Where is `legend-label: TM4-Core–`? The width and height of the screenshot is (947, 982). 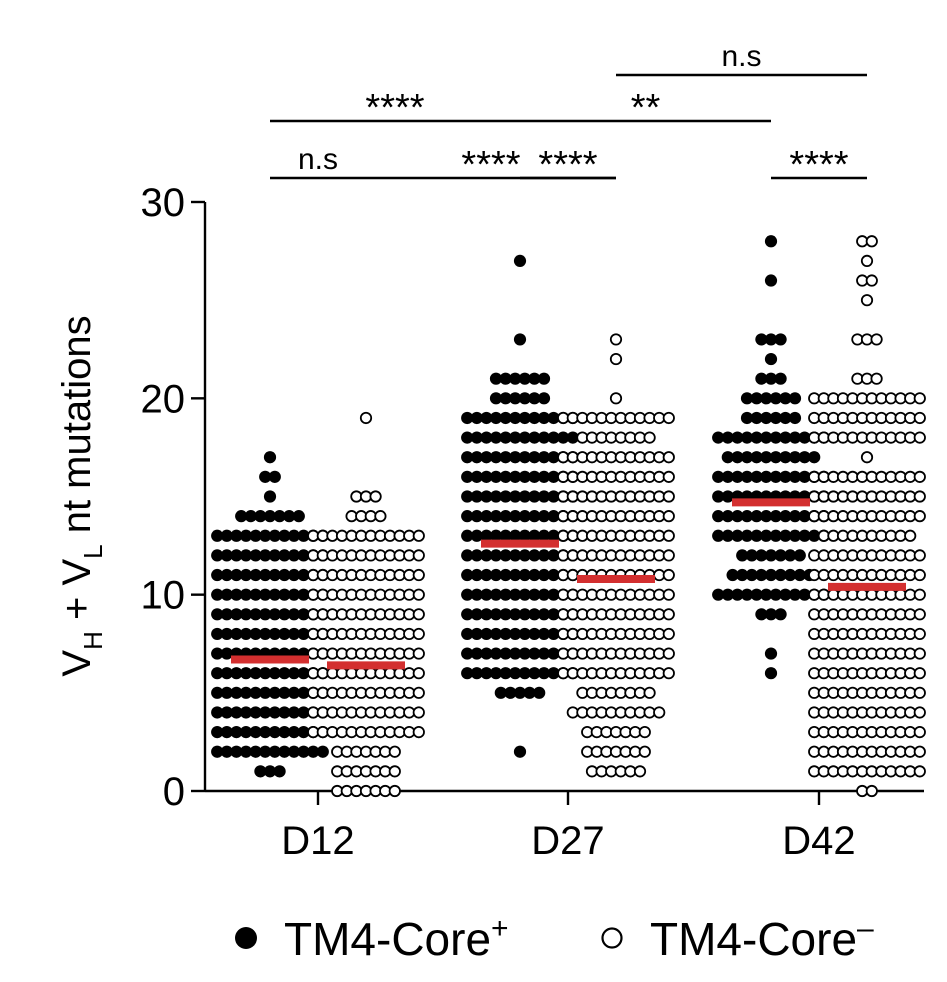
legend-label: TM4-Core– is located at coordinates (762, 938).